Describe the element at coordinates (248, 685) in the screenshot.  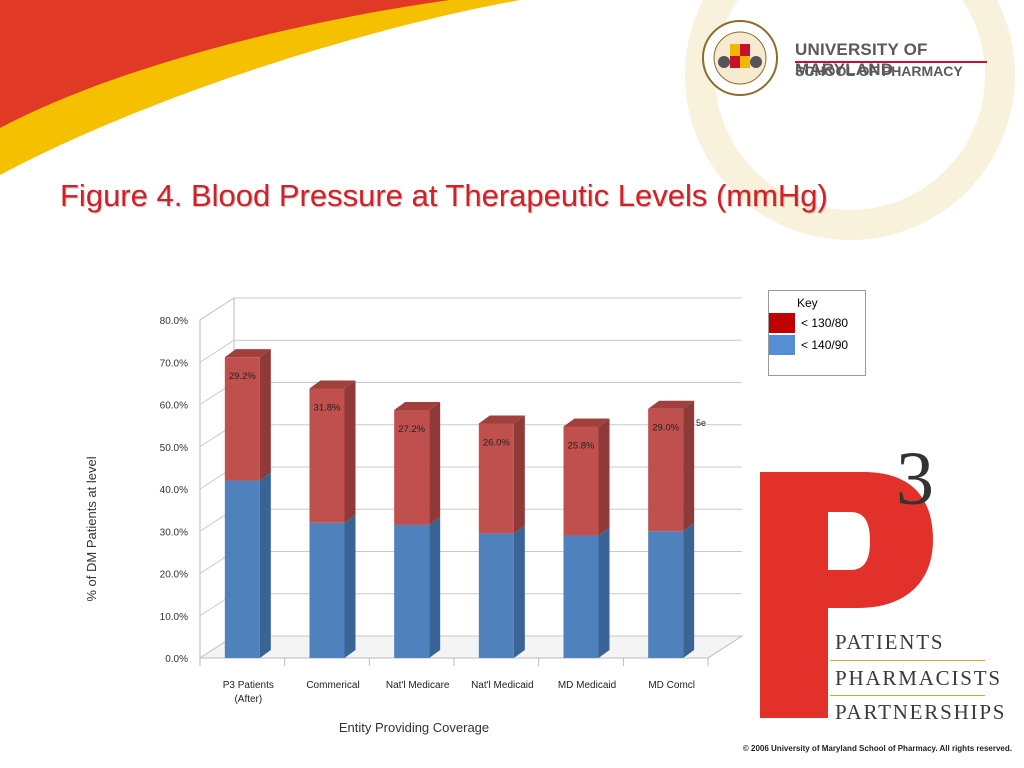
I see `x-tick-label: P3 Patients` at that location.